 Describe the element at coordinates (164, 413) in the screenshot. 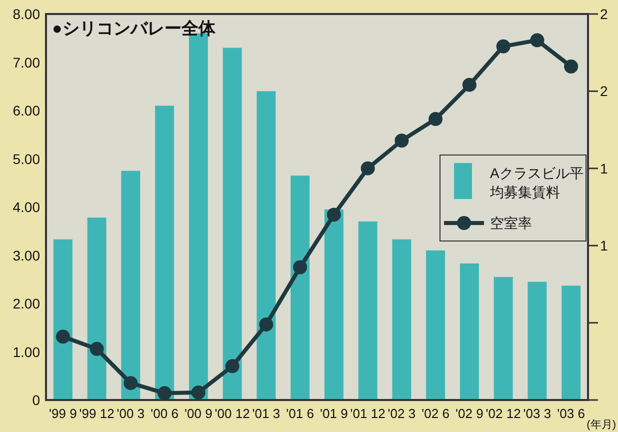

I see `x-tick-label: '00 6` at that location.